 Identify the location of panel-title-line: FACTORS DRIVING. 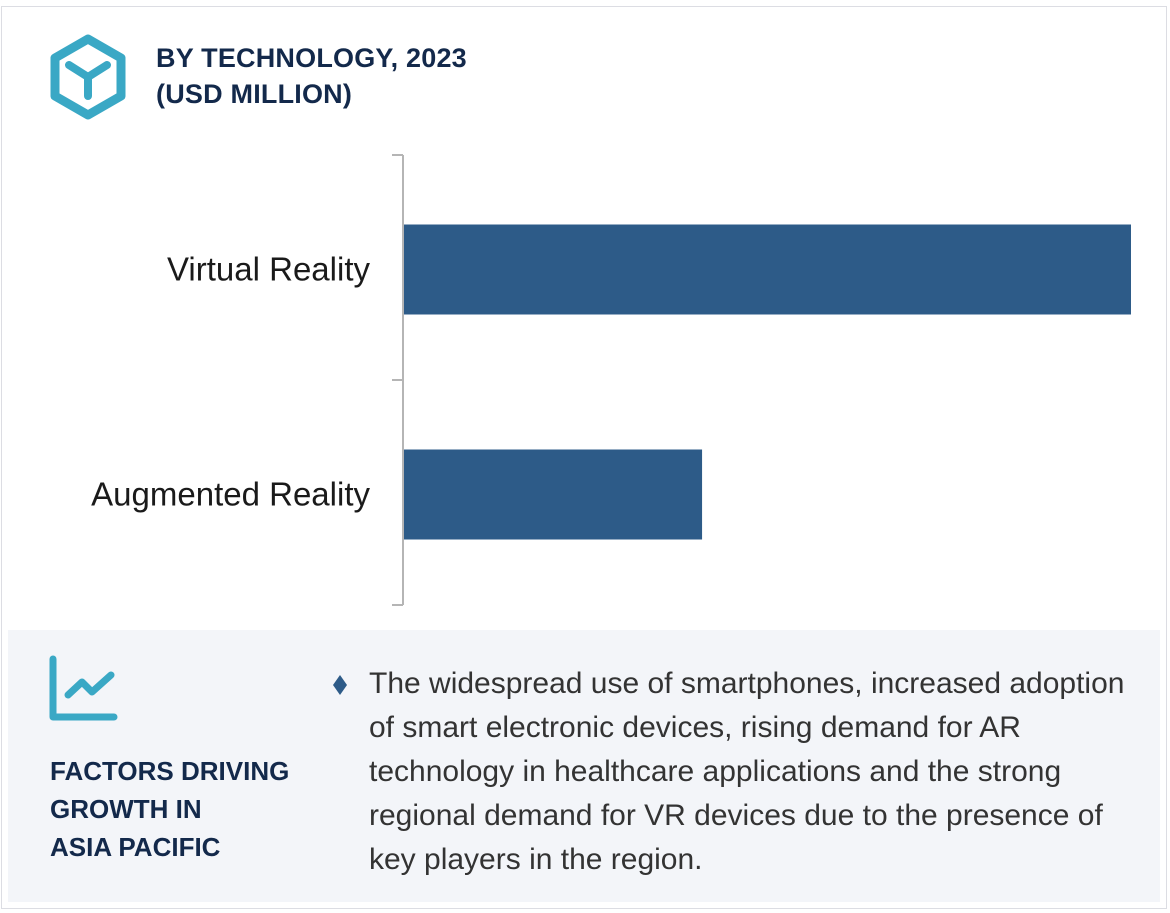
(170, 771).